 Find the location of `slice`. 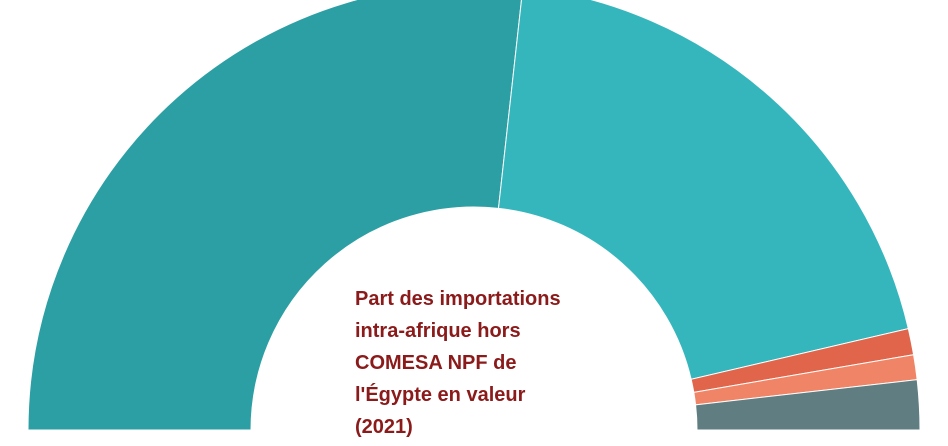

slice is located at coordinates (808, 405).